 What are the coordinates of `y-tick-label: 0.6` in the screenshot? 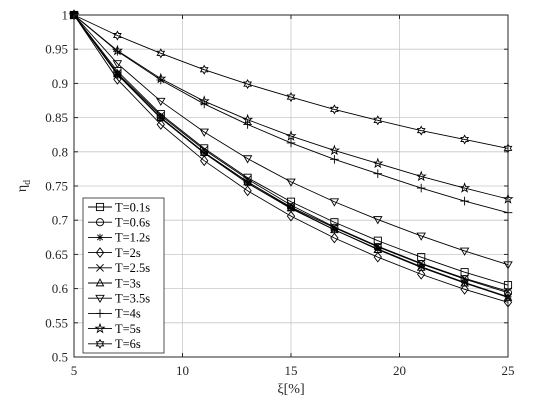 It's located at (60, 288).